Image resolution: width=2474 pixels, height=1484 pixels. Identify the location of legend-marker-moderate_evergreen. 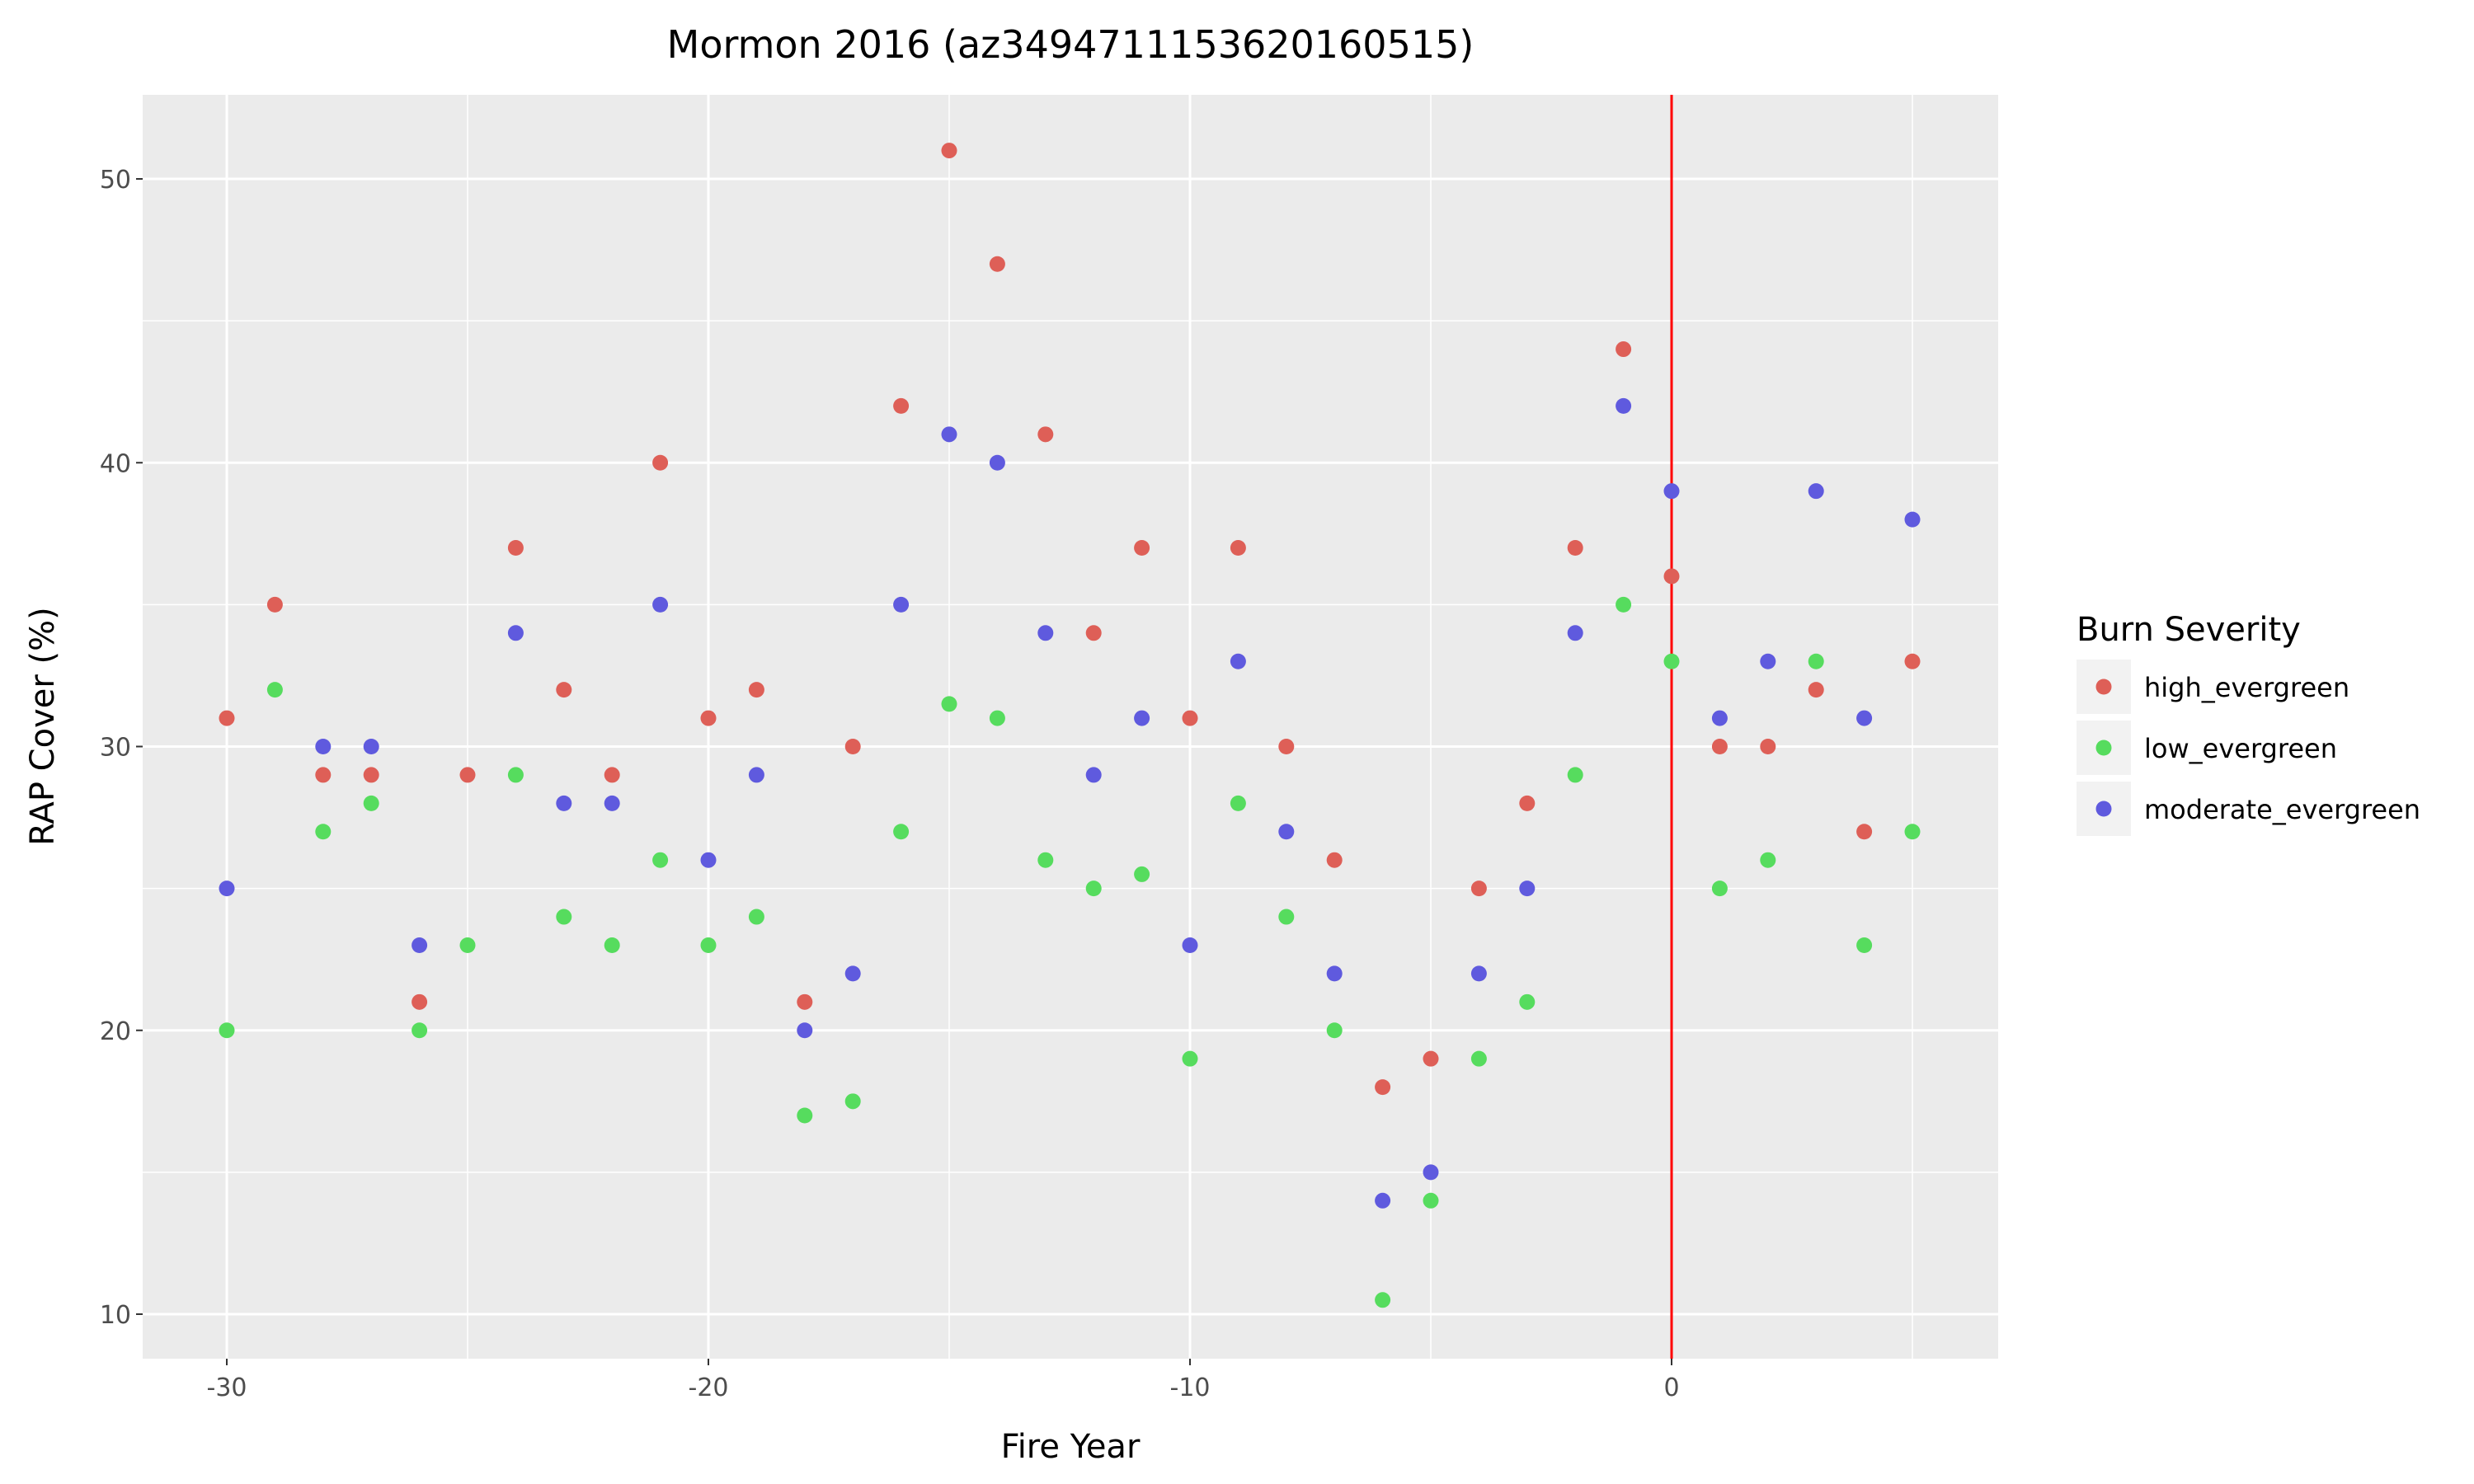
(2103, 809).